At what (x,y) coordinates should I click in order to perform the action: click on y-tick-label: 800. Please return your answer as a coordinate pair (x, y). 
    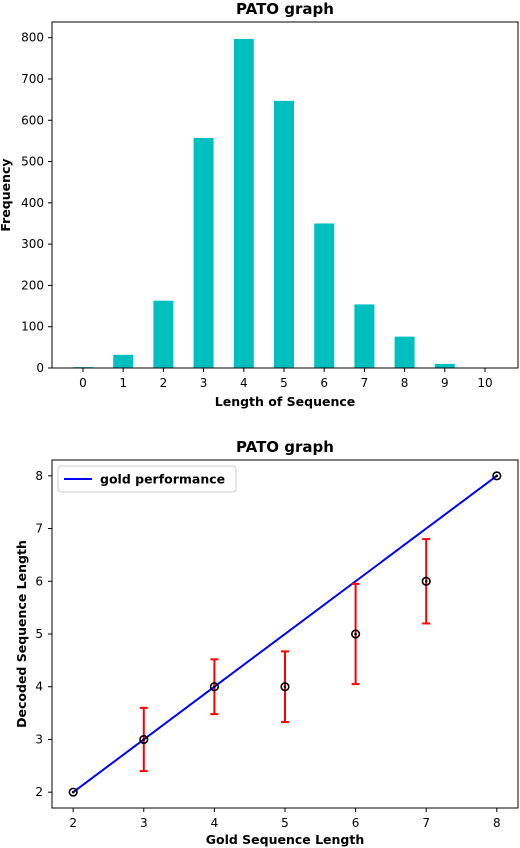
    Looking at the image, I should click on (32, 38).